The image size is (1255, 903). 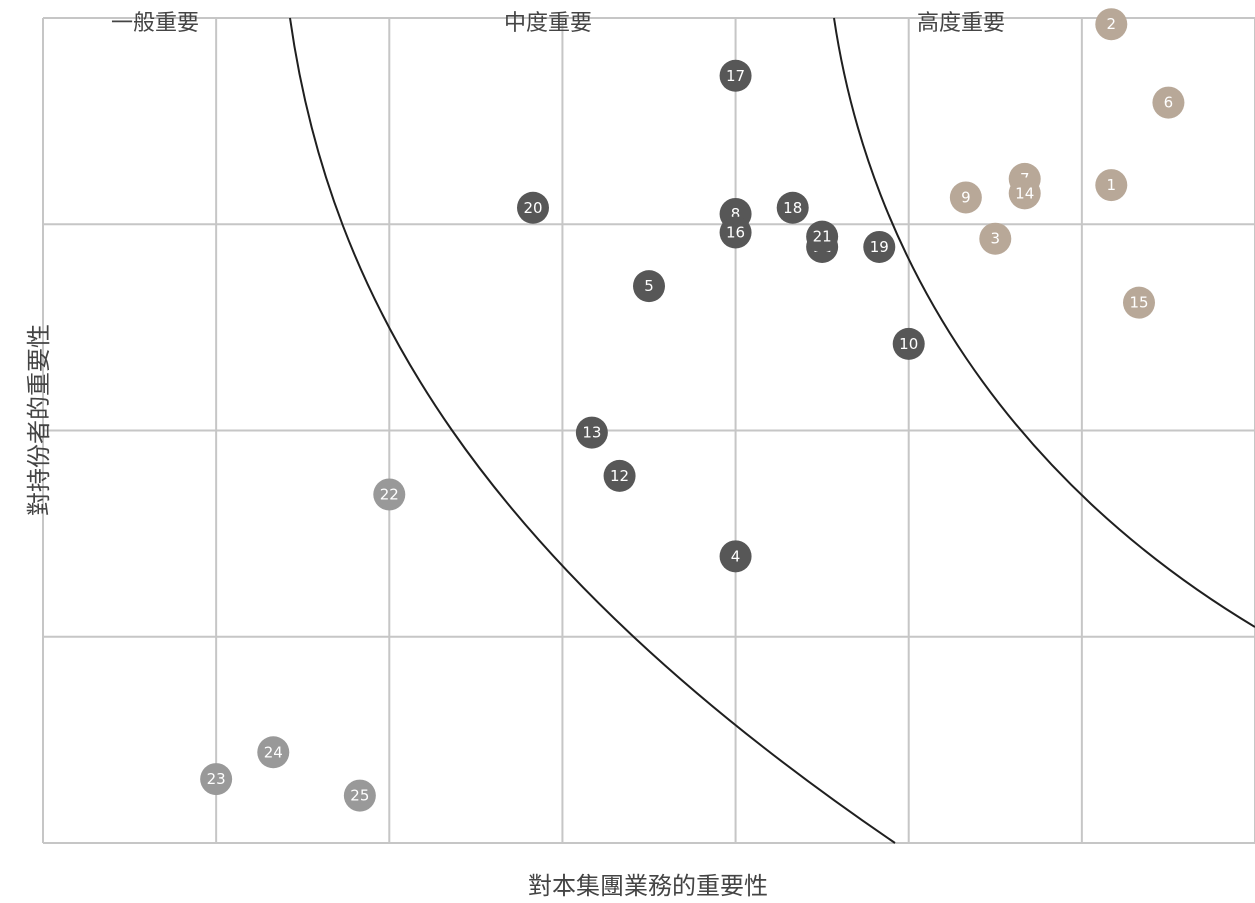 I want to click on data-point-24: 24, so click(x=273, y=752).